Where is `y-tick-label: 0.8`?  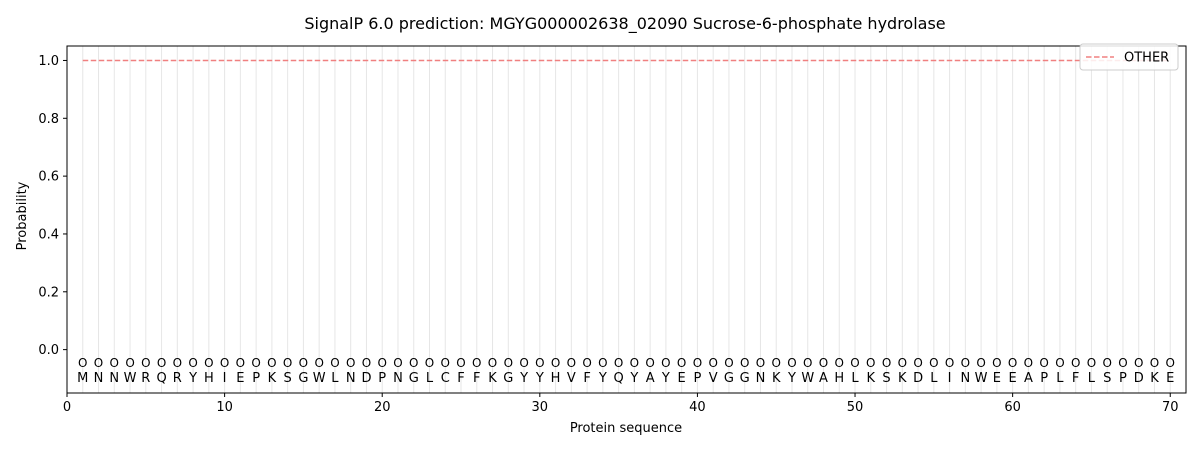 y-tick-label: 0.8 is located at coordinates (48, 119).